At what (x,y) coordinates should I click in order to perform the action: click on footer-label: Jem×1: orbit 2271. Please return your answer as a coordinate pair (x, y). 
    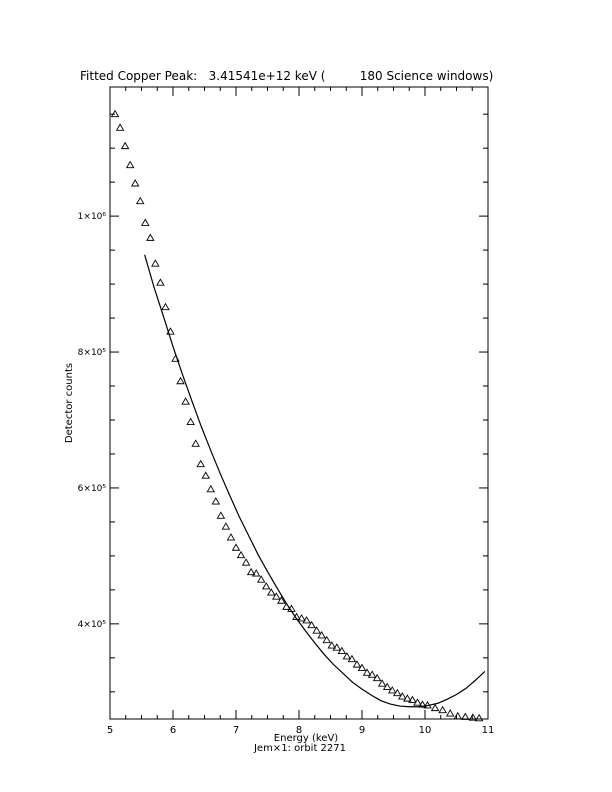
    Looking at the image, I should click on (299, 748).